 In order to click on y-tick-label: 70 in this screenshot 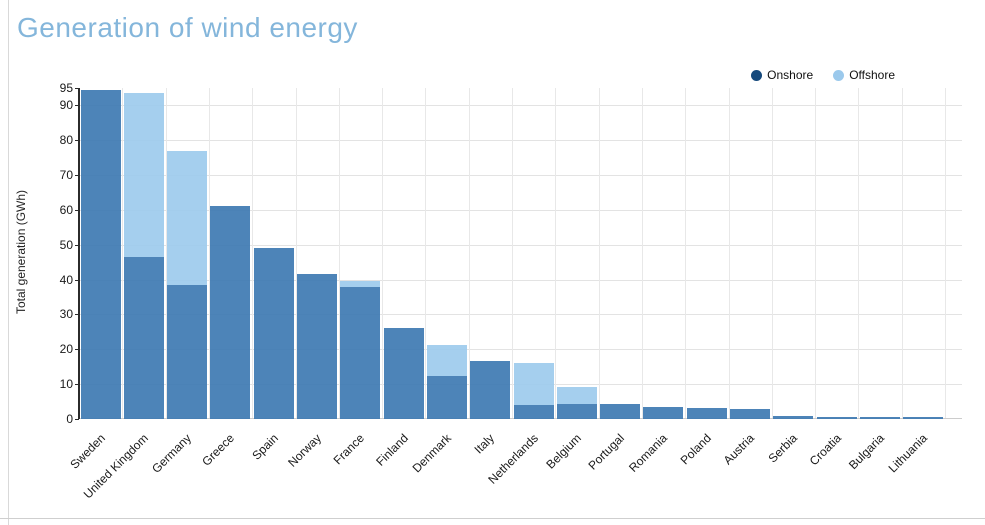, I will do `click(66, 175)`.